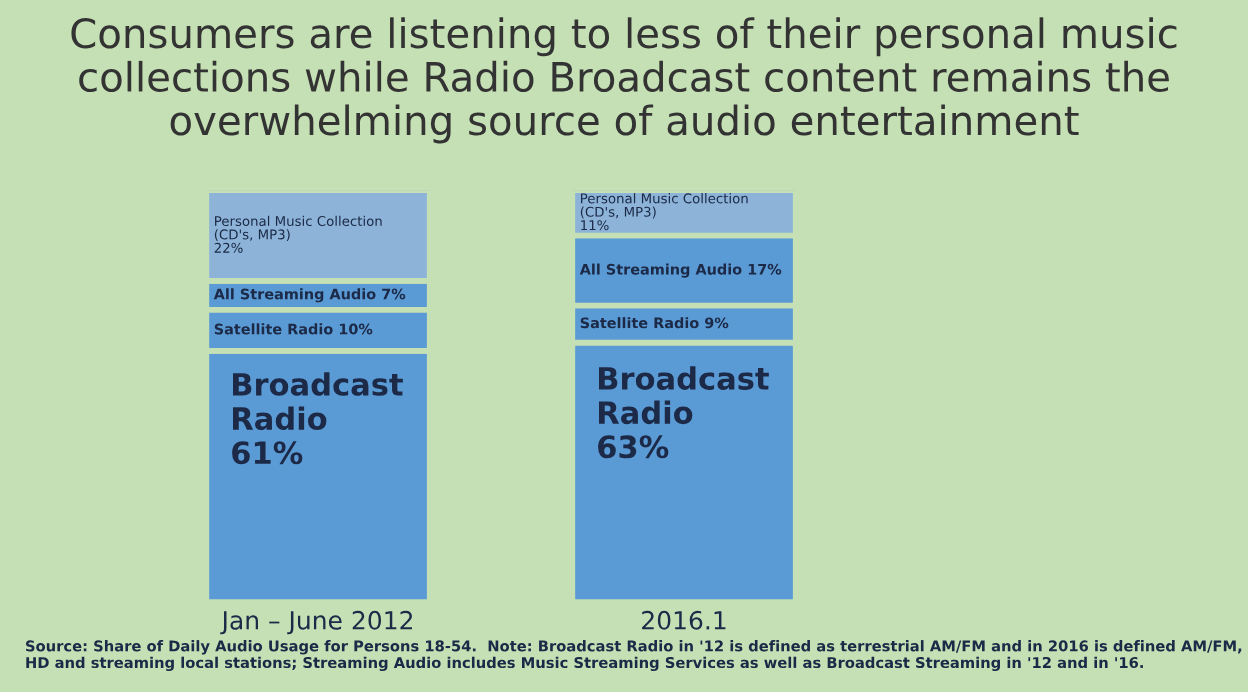  Describe the element at coordinates (683, 395) in the screenshot. I see `text: Broadcast Radio` at that location.